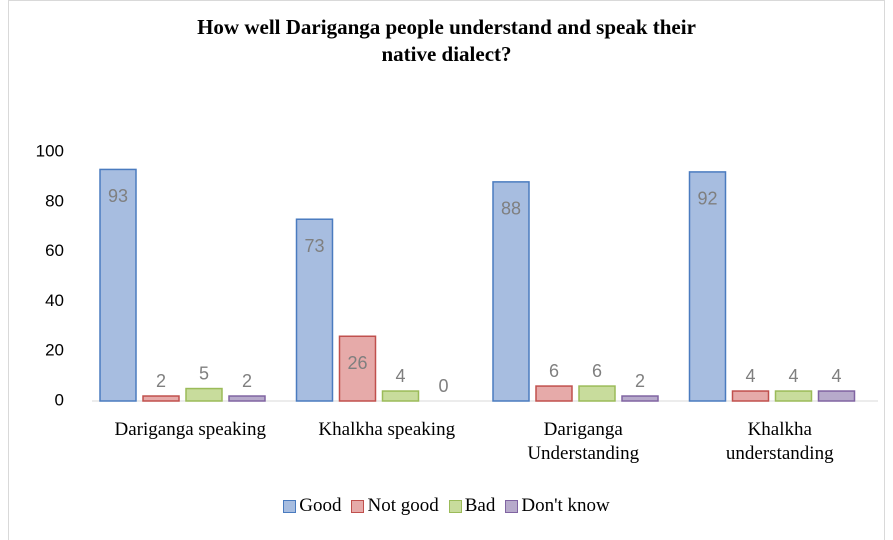 The image size is (893, 540). Describe the element at coordinates (707, 199) in the screenshot. I see `data-label: 92` at that location.